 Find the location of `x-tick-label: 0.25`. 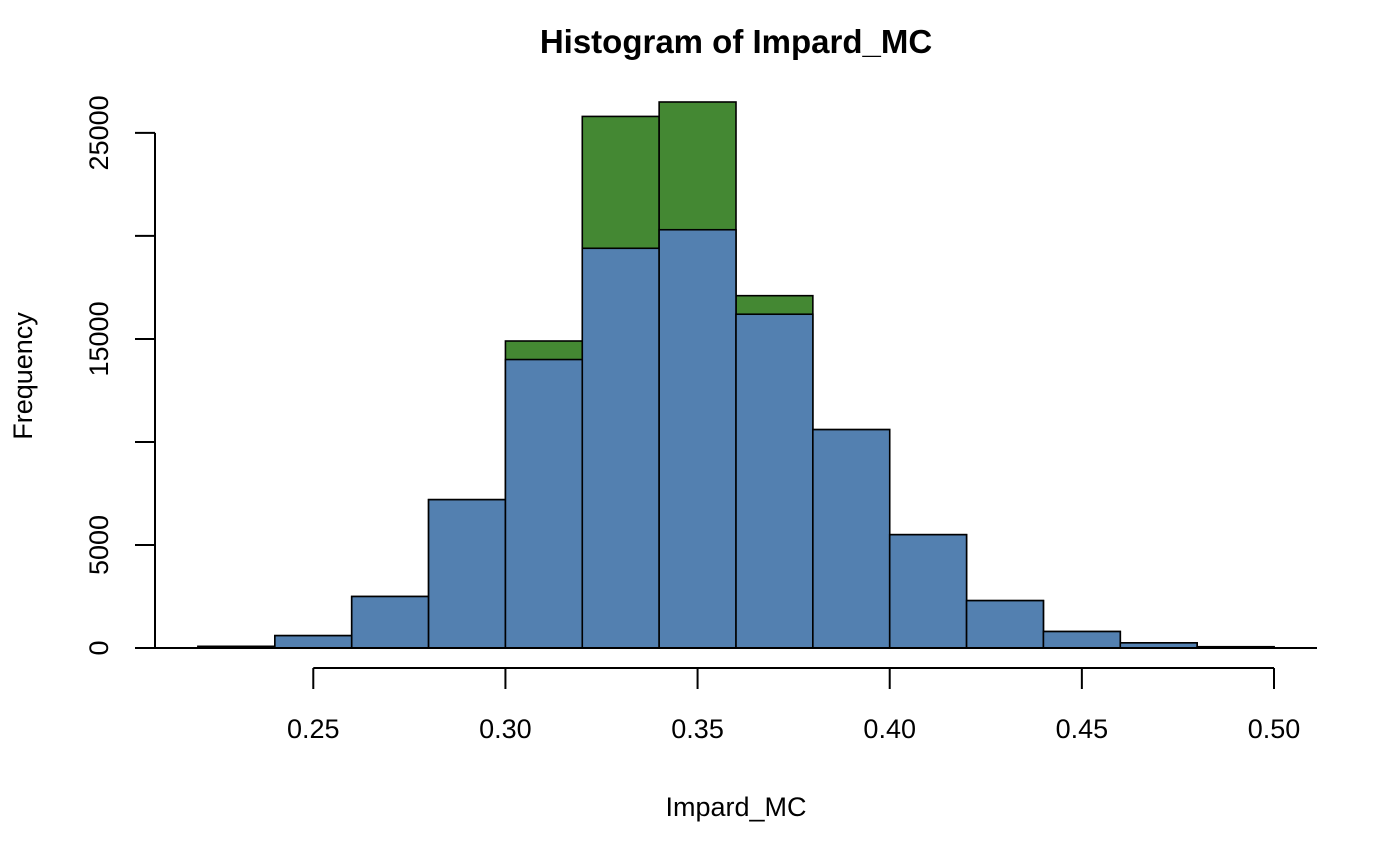

x-tick-label: 0.25 is located at coordinates (313, 729).